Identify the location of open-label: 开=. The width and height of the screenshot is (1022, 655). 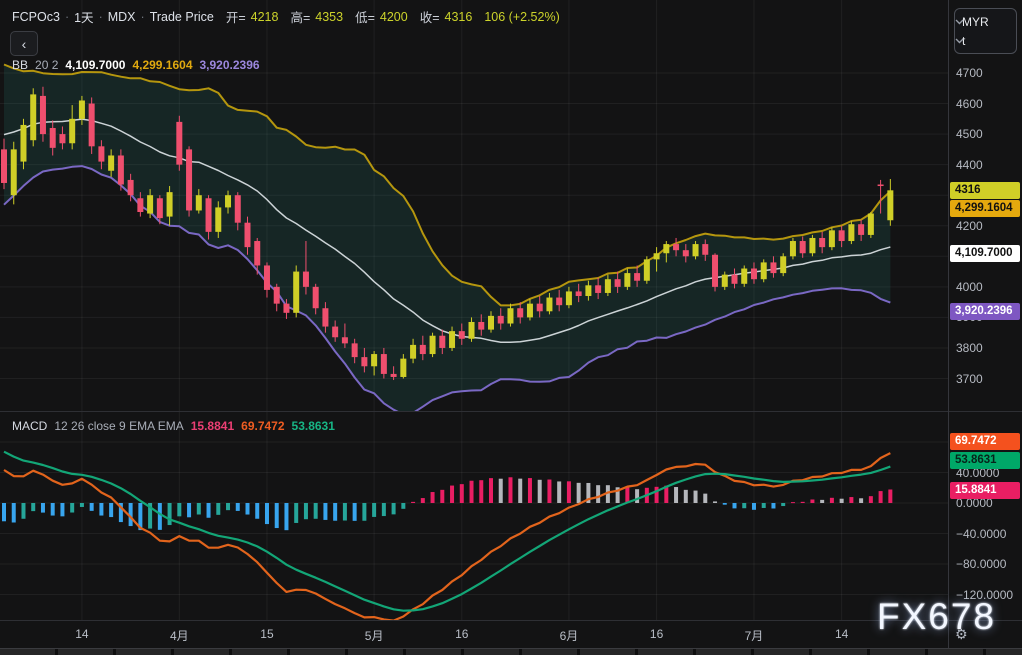
(235, 18).